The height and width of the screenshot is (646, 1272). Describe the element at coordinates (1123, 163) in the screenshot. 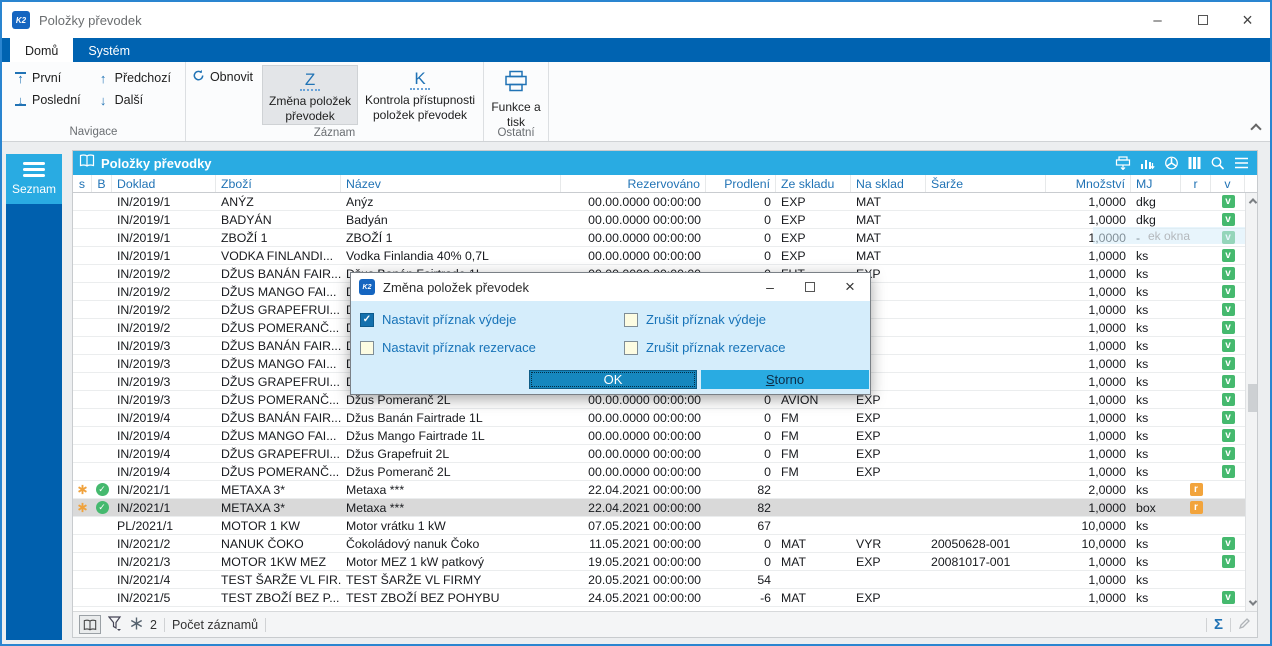

I see `print-icon` at that location.